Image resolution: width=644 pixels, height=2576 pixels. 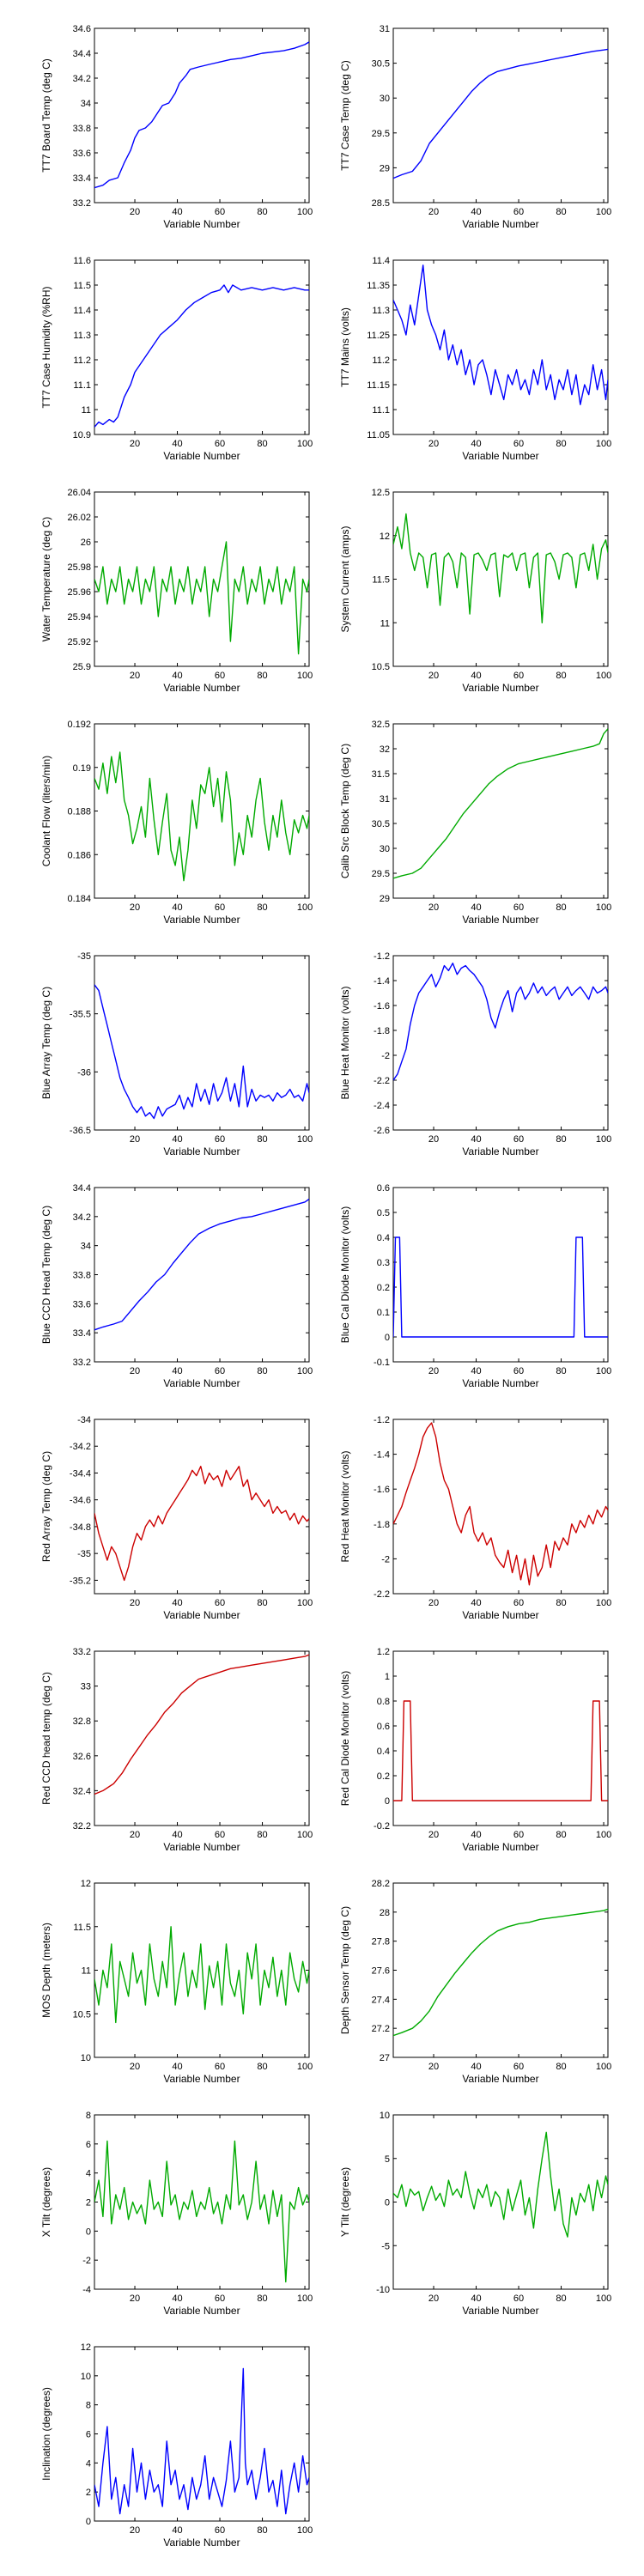 What do you see at coordinates (82, 154) in the screenshot?
I see `y-tick-label: 33.6` at bounding box center [82, 154].